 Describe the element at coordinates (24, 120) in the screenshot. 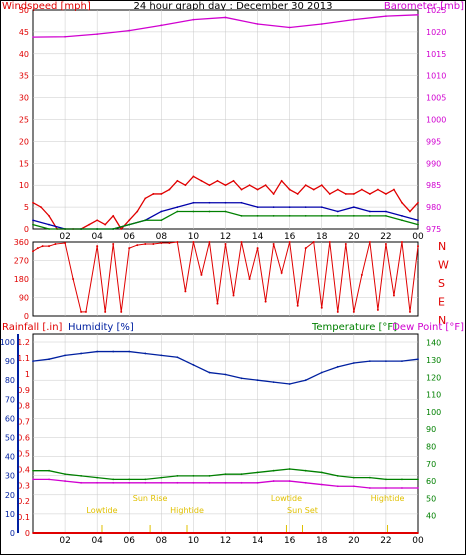

I see `wind-ytick-label: 25` at that location.